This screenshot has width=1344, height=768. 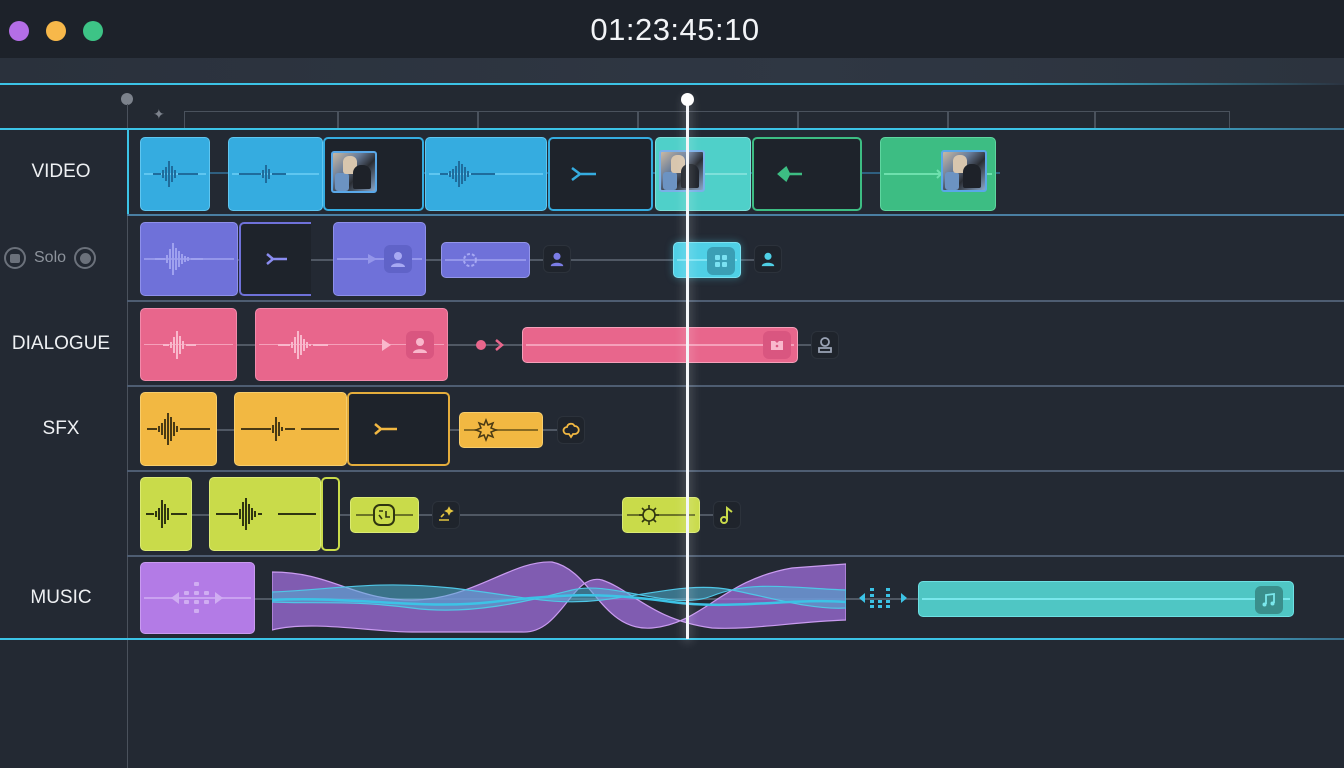 I want to click on tracks-bottom-divider, so click(x=672, y=639).